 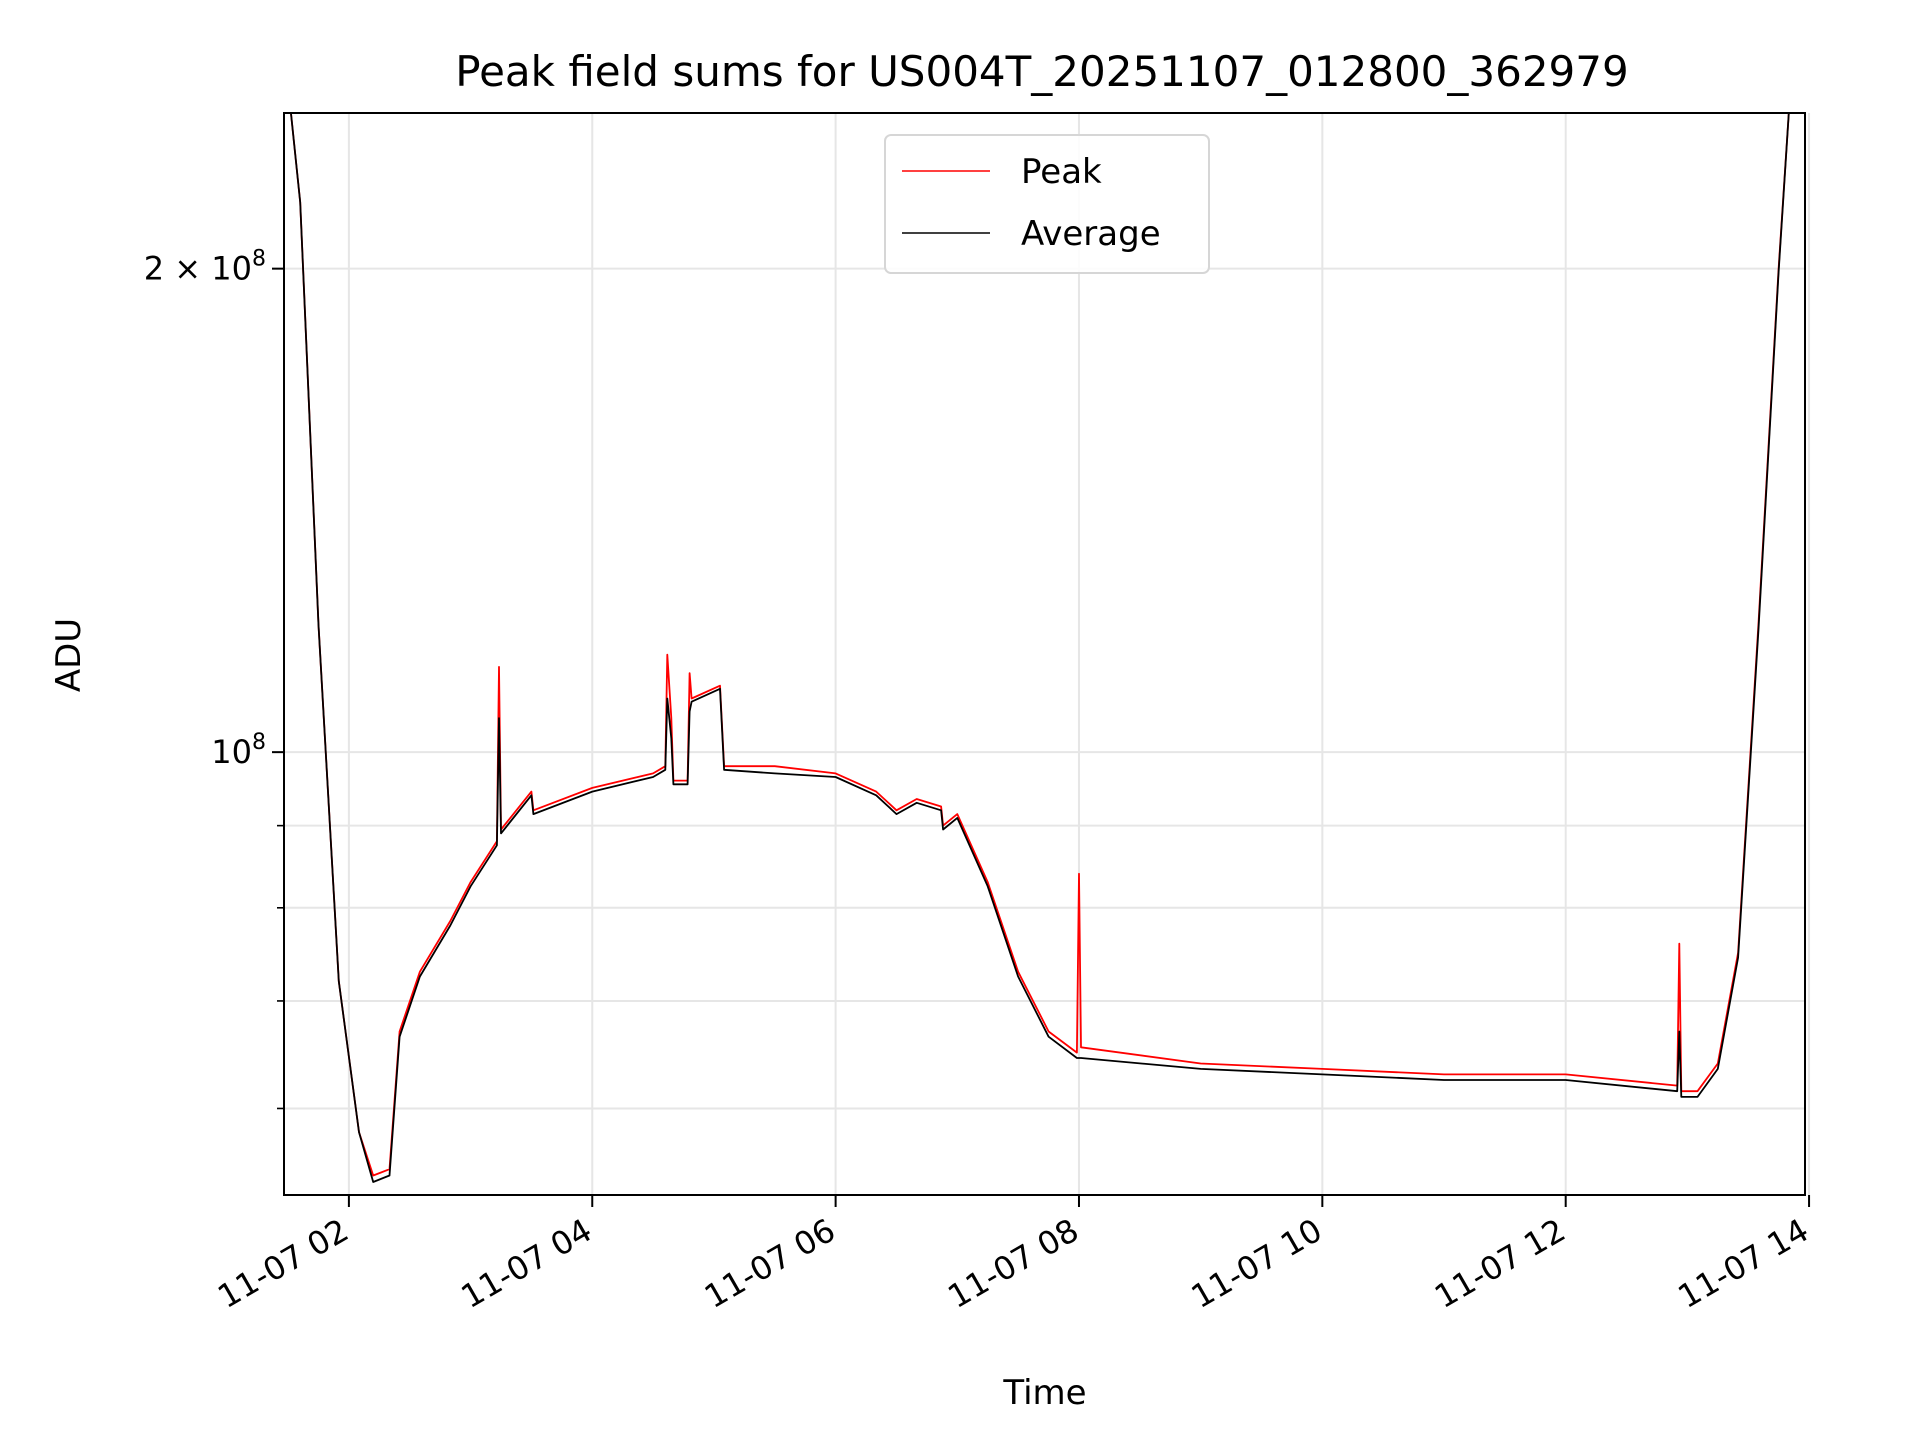 I want to click on legend-box, so click(x=1047, y=204).